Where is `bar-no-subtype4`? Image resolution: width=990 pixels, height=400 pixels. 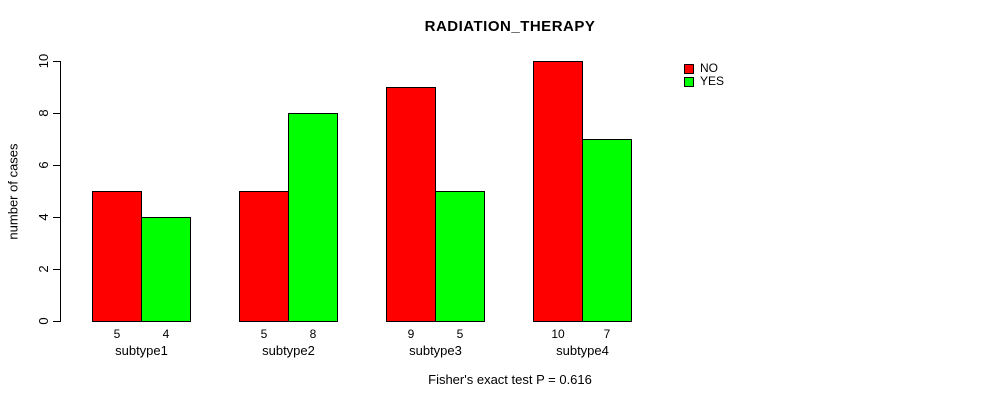 bar-no-subtype4 is located at coordinates (558, 191).